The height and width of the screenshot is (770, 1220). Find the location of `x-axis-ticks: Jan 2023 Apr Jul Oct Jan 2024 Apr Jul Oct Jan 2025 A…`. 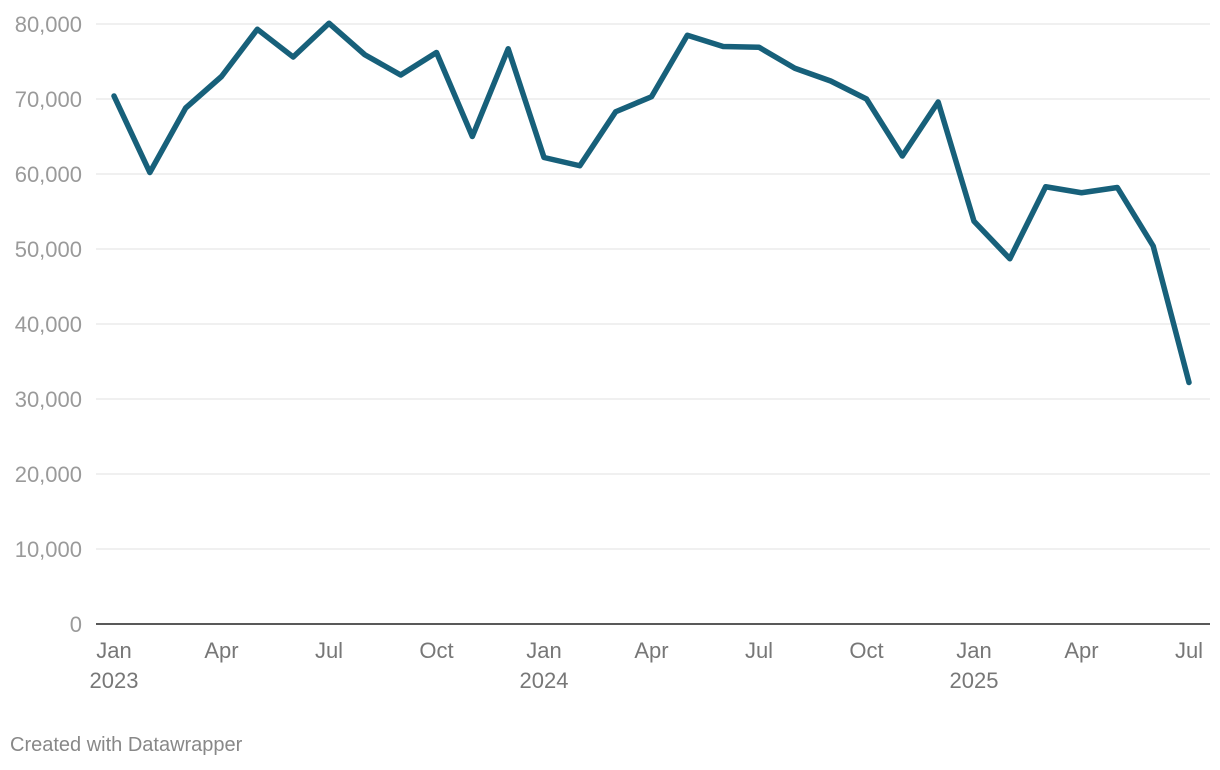

x-axis-ticks: Jan 2023 Apr Jul Oct Jan 2024 Apr Jul Oct Jan 2025 A… is located at coordinates (647, 665).